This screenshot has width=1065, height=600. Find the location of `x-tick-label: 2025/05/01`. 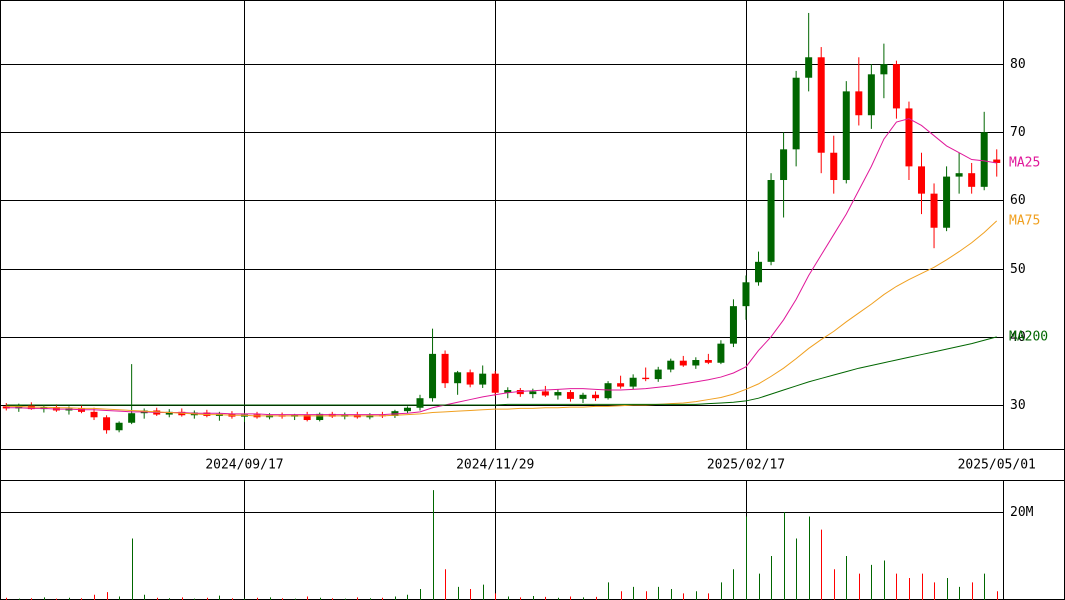

x-tick-label: 2025/05/01 is located at coordinates (997, 465).